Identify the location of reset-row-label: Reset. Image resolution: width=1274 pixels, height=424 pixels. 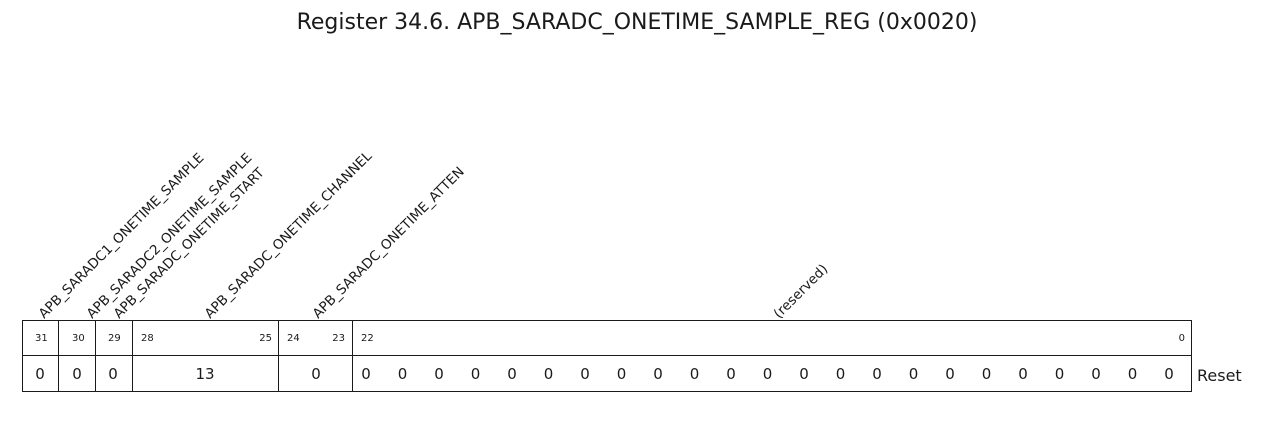
(1219, 375).